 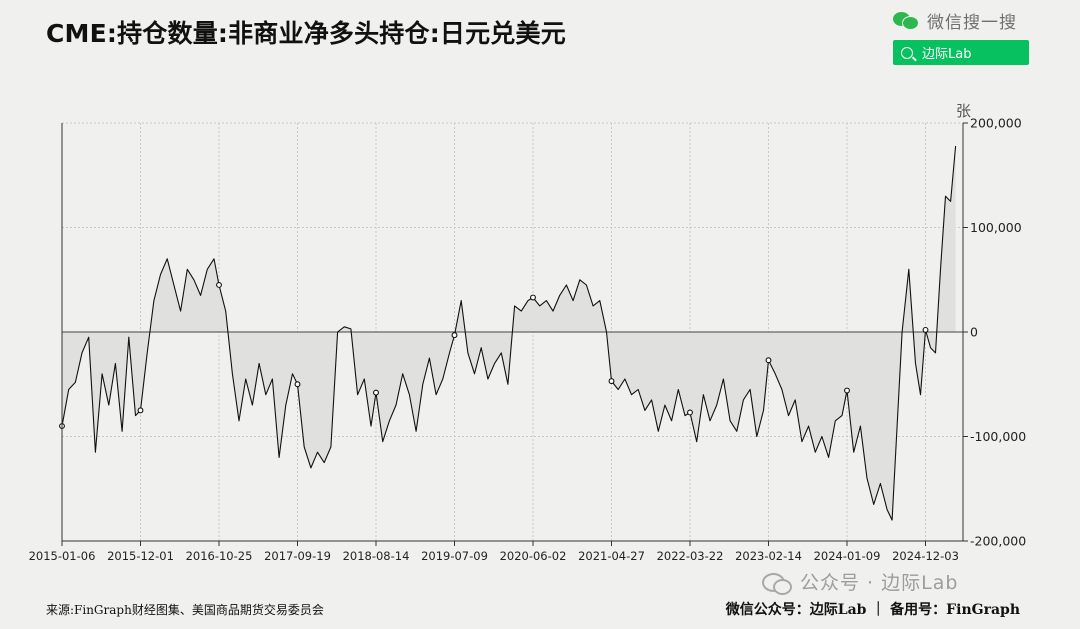 What do you see at coordinates (777, 583) in the screenshot?
I see `wechat-watermark-icon` at bounding box center [777, 583].